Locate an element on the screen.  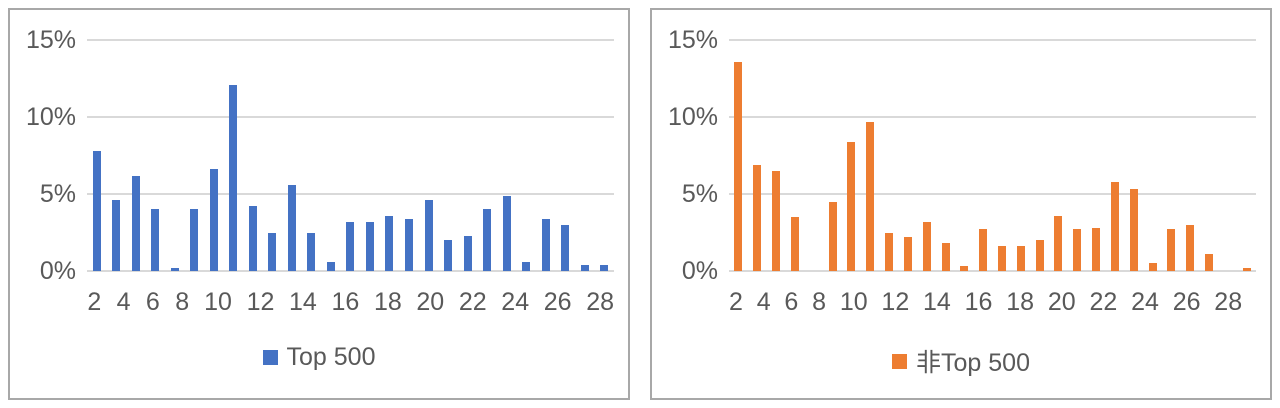
bar-x13 is located at coordinates (945, 257).